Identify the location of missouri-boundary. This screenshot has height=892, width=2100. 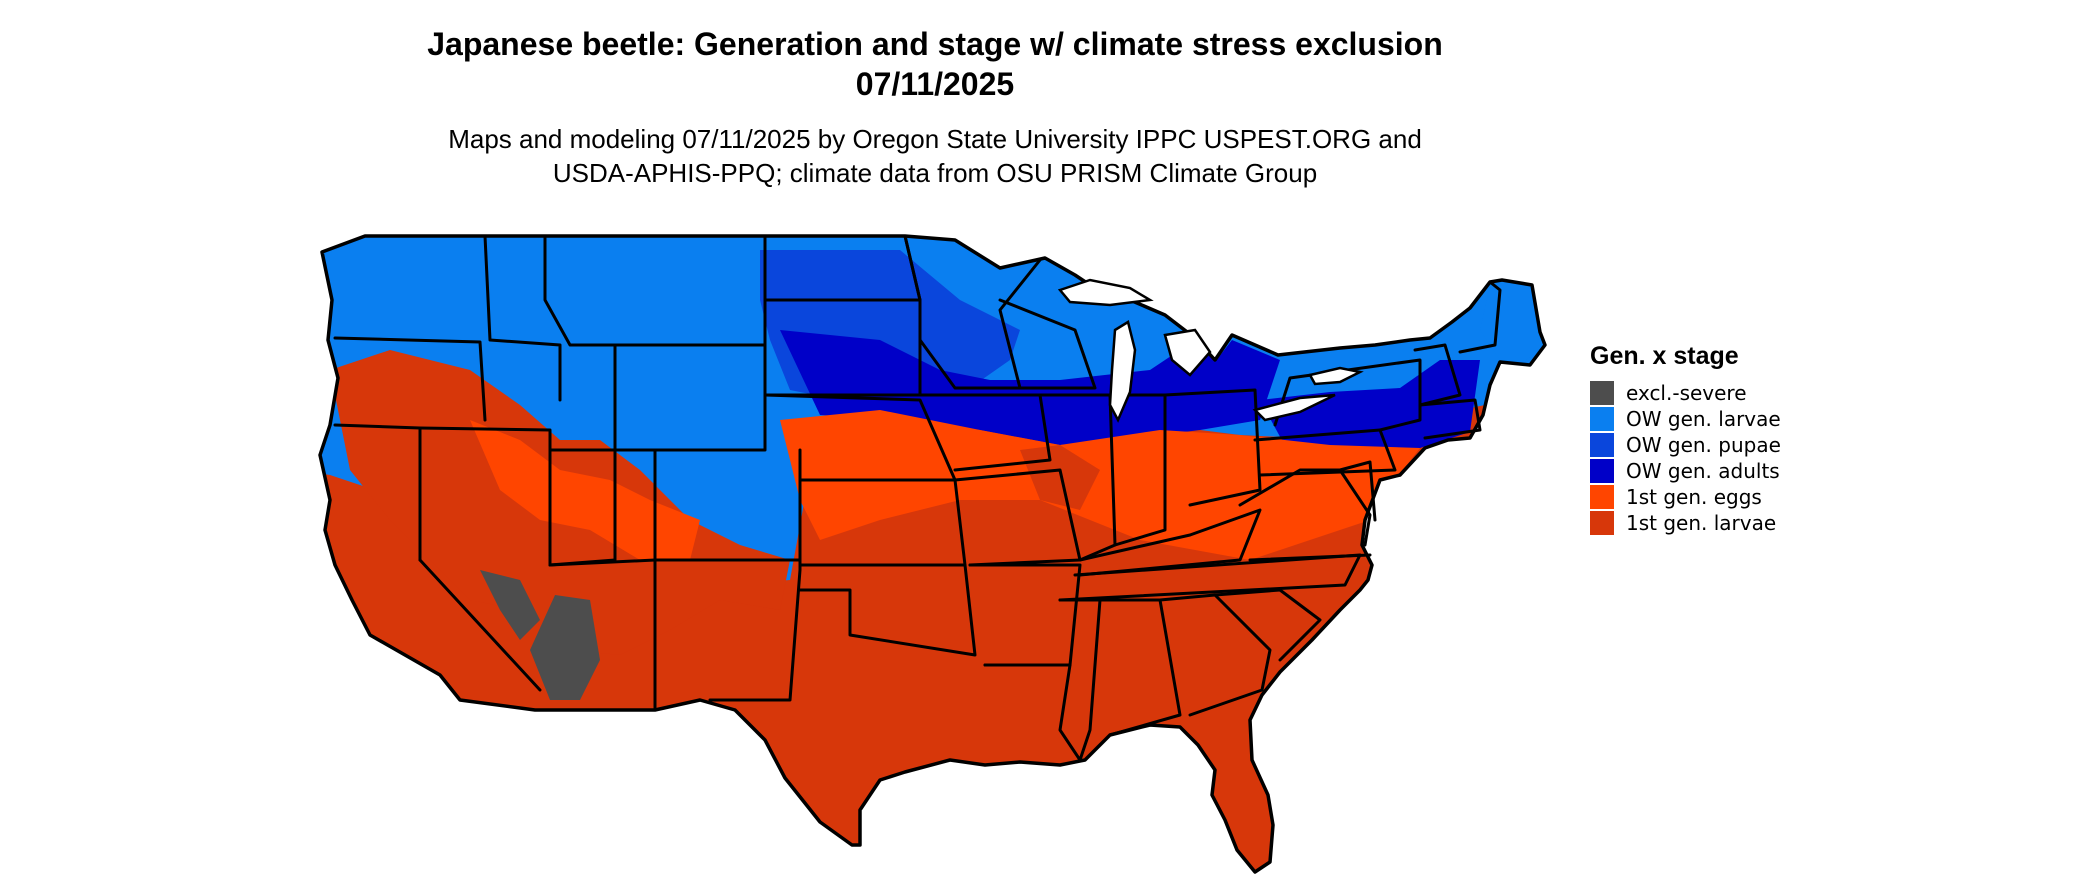
(1017, 517).